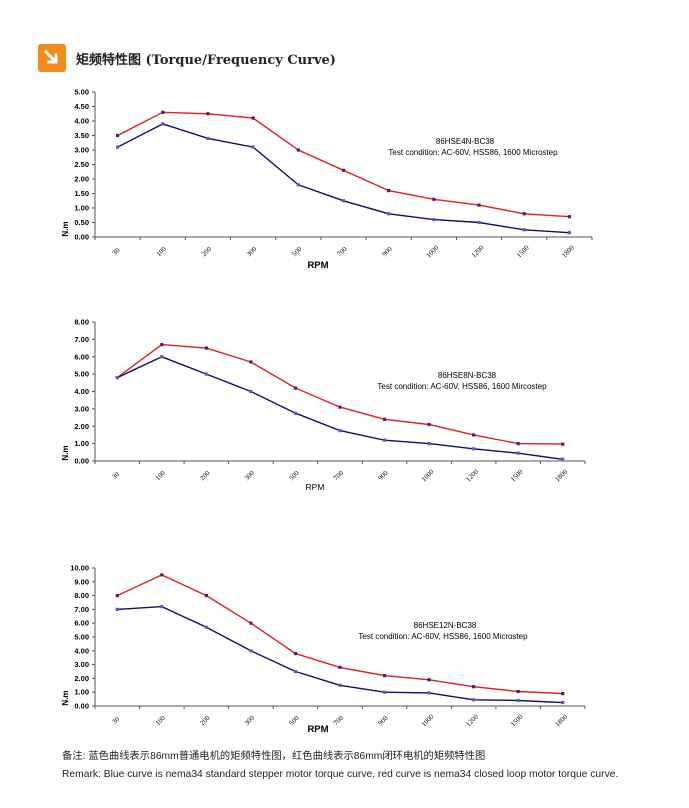 The width and height of the screenshot is (689, 808). I want to click on chart-title: 86HSE12N-BC38, so click(445, 625).